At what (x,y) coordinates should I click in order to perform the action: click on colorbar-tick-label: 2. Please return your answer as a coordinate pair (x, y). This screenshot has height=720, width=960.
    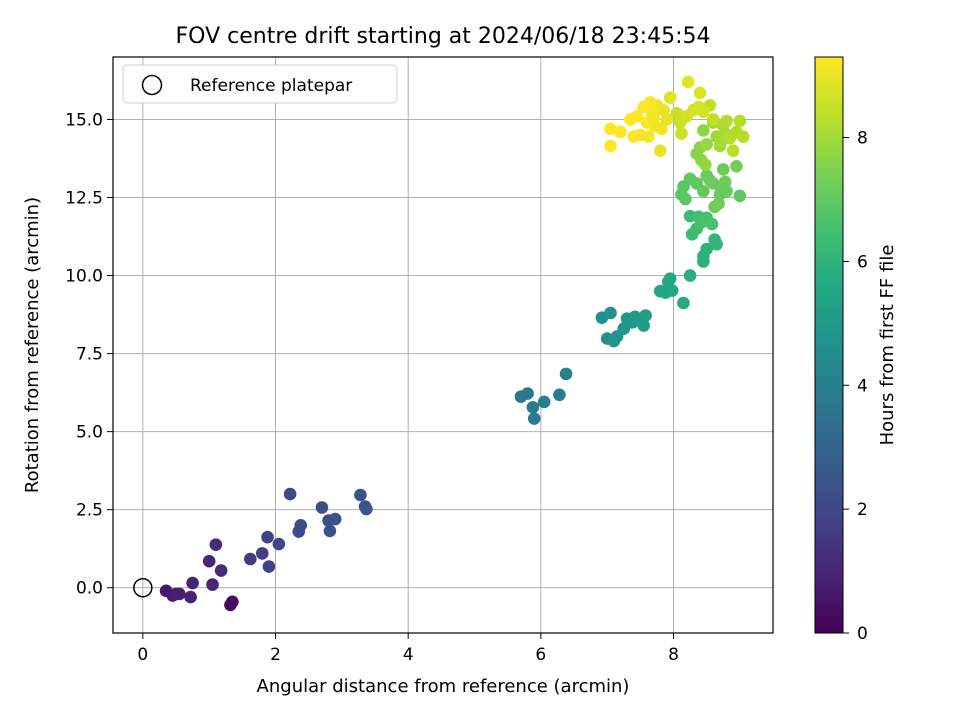
    Looking at the image, I should click on (862, 510).